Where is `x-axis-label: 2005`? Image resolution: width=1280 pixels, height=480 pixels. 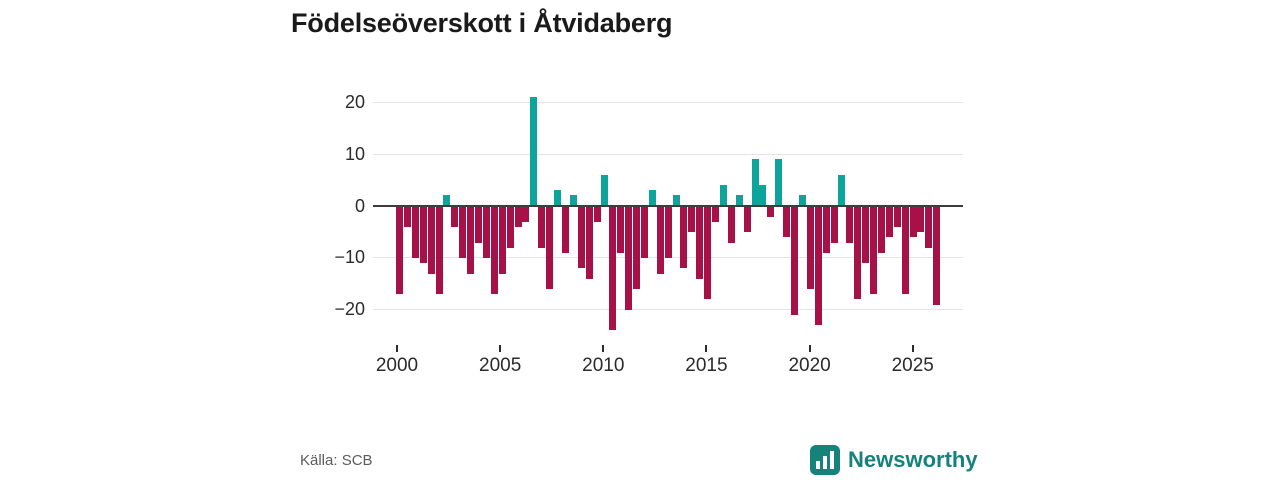 x-axis-label: 2005 is located at coordinates (500, 365).